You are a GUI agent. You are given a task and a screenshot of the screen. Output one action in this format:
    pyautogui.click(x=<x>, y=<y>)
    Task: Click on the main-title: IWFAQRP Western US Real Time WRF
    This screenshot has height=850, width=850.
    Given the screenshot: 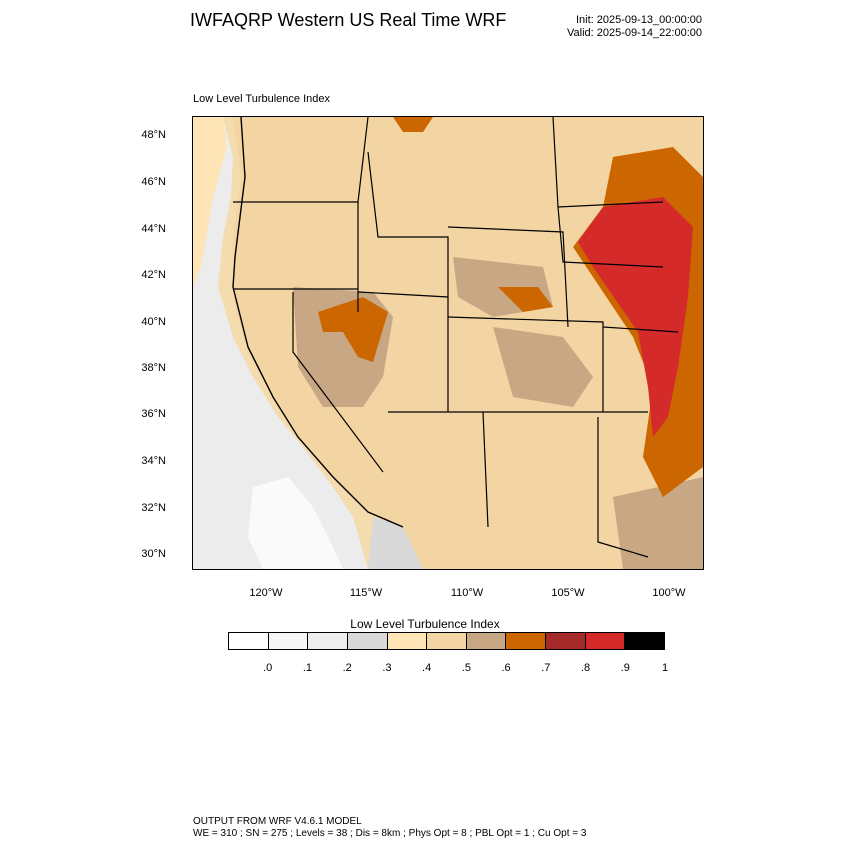 What is the action you would take?
    pyautogui.click(x=348, y=20)
    